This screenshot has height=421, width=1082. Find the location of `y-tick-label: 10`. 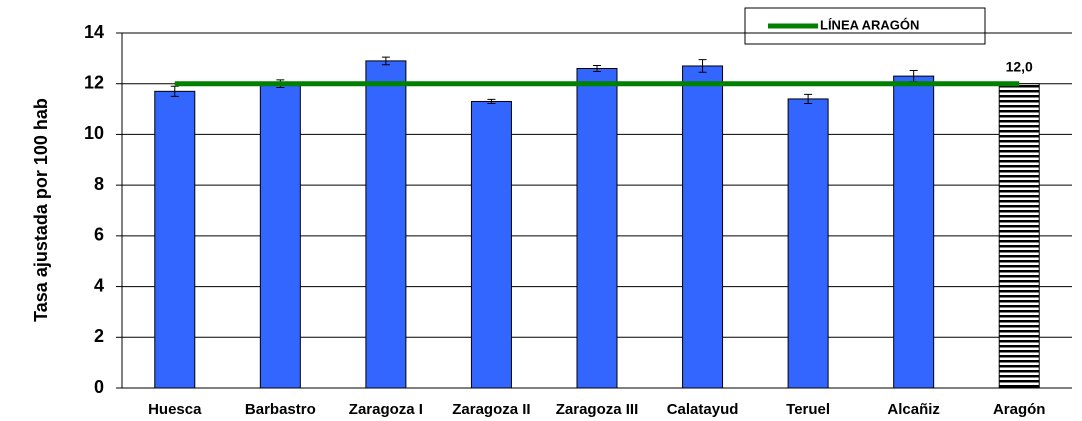

y-tick-label: 10 is located at coordinates (94, 133).